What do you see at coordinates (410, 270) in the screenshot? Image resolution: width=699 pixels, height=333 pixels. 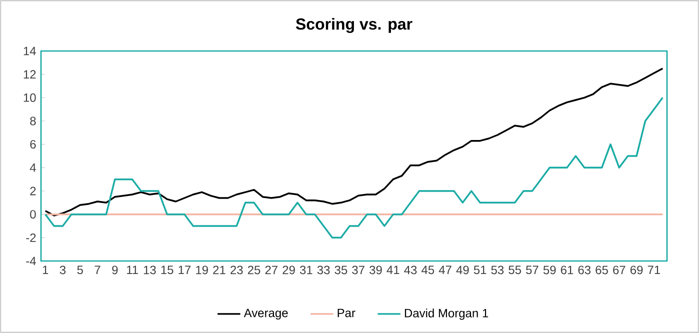 I see `x-tick-label: 43` at bounding box center [410, 270].